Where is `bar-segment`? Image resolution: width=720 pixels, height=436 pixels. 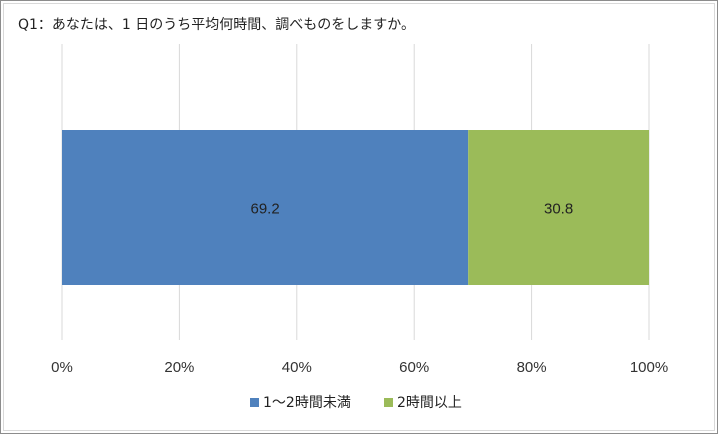
bar-segment is located at coordinates (558, 207).